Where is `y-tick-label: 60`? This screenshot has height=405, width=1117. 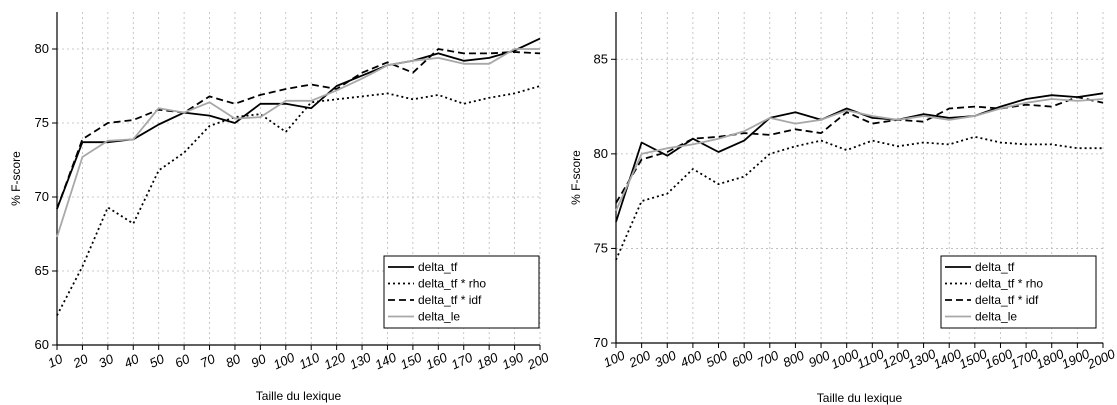
y-tick-label: 60 is located at coordinates (42, 344).